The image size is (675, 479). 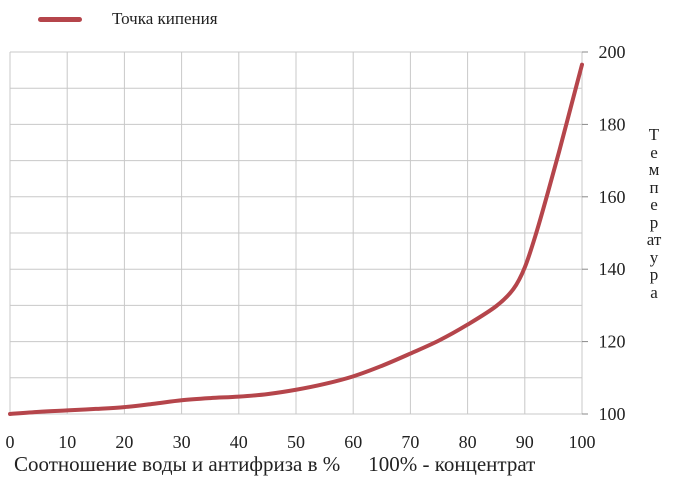 I want to click on x-tick-label: 50, so click(x=296, y=442).